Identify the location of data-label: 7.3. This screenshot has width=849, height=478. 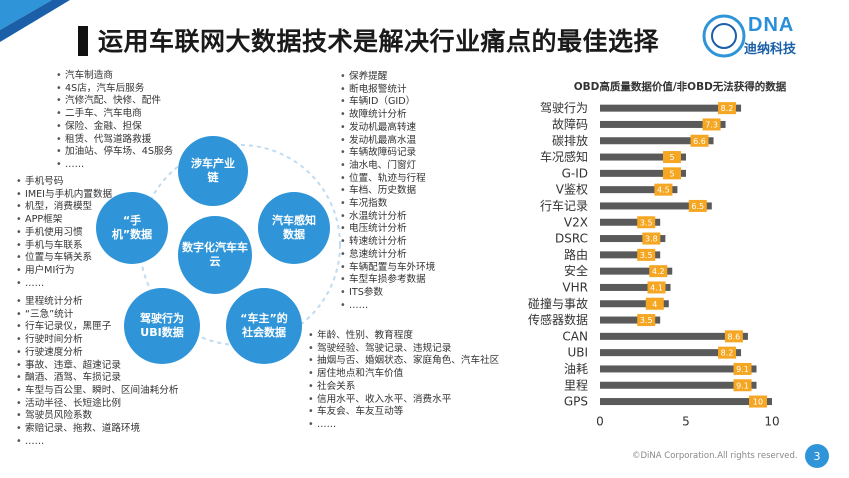
(711, 124).